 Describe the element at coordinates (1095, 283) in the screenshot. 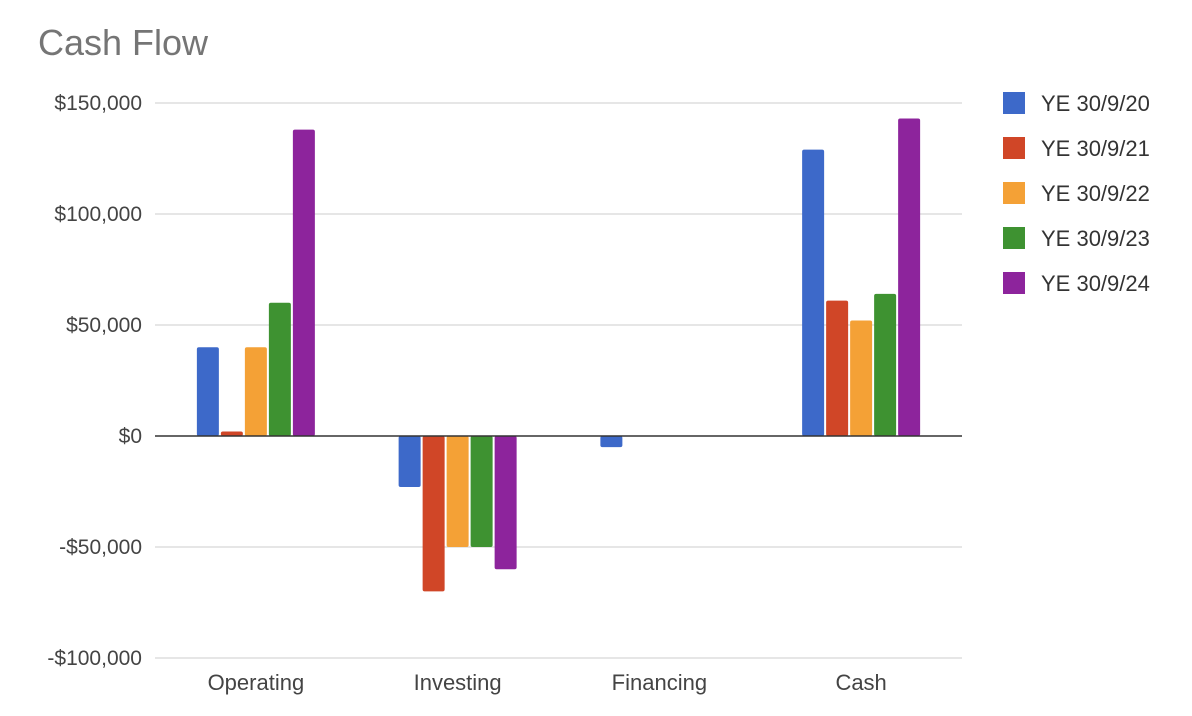

I see `legend-label: YE 30/9/24` at that location.